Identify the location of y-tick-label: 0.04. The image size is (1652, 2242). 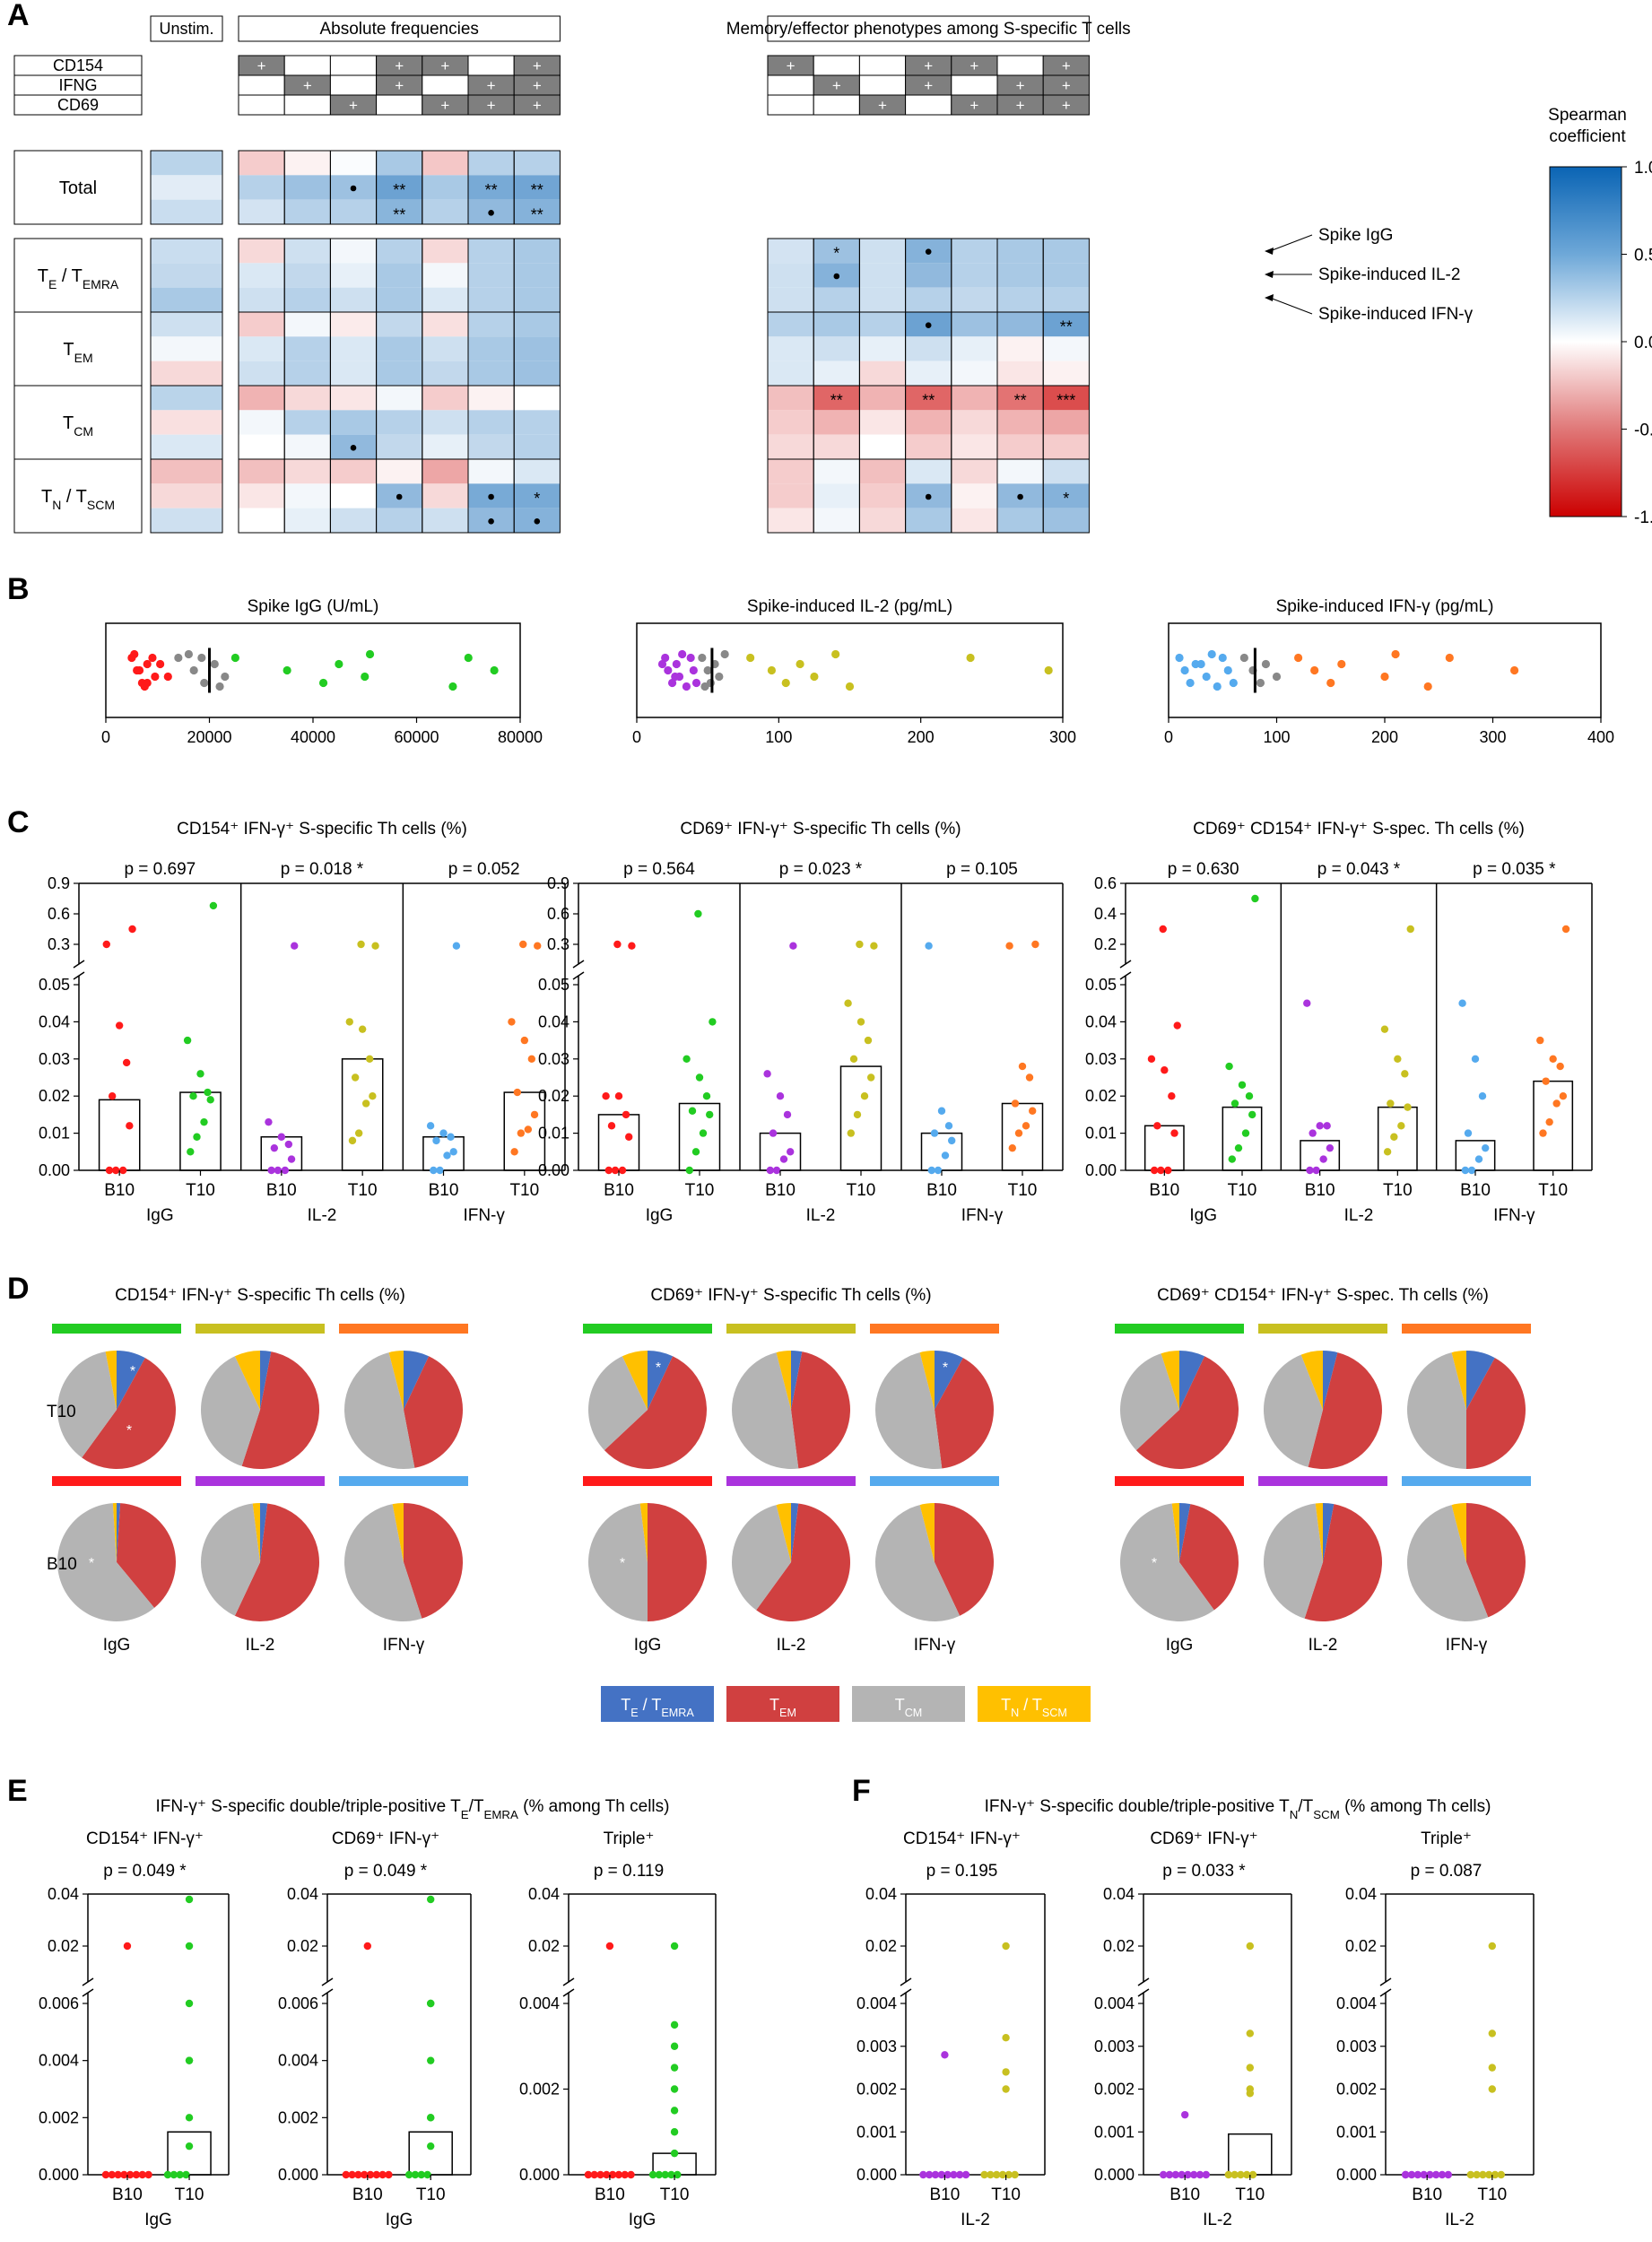
(544, 1894).